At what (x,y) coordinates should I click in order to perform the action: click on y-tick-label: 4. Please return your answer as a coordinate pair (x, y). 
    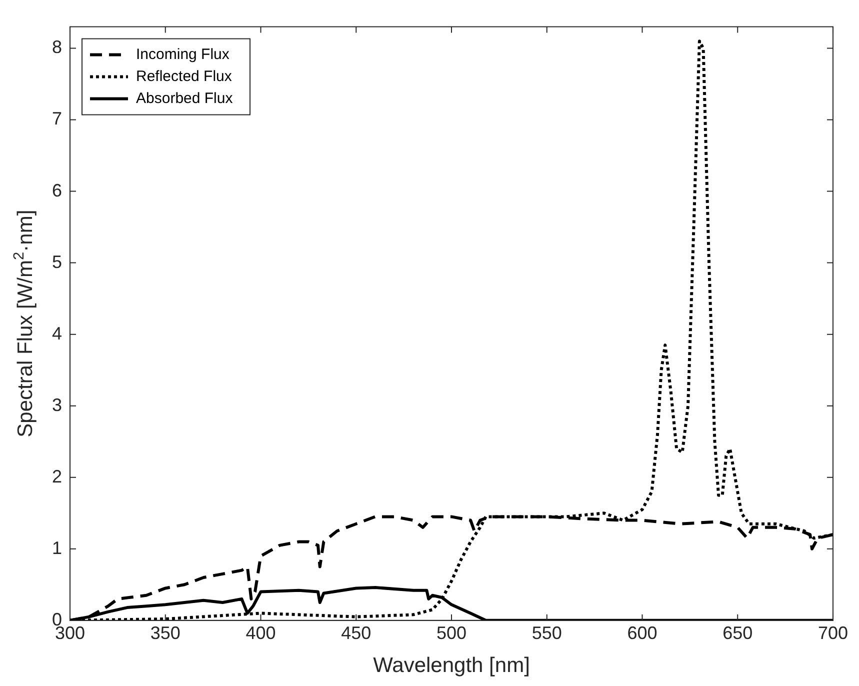
    Looking at the image, I should click on (57, 333).